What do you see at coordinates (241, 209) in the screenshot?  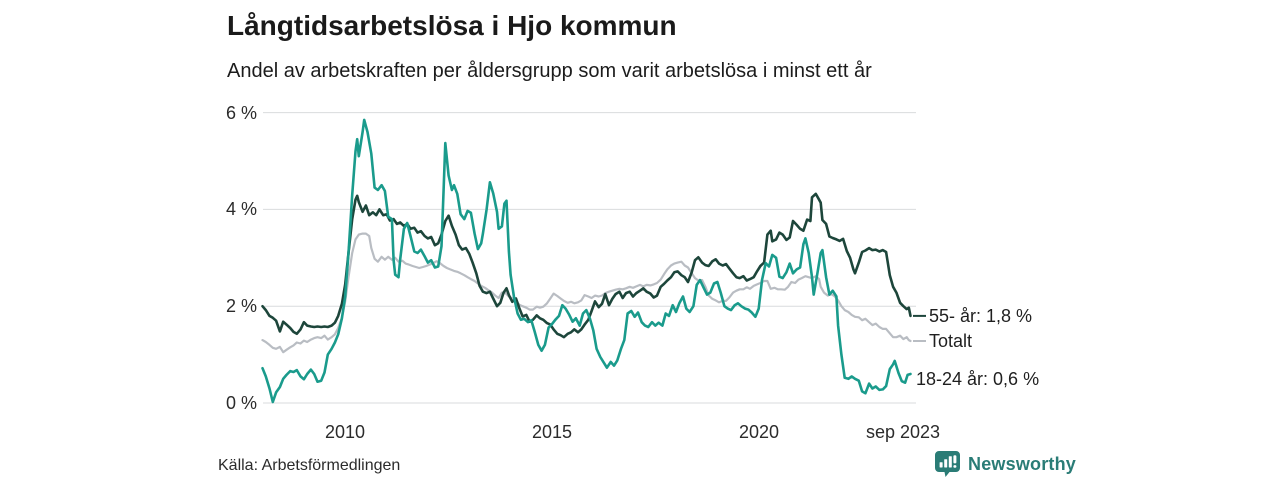 I see `y-axis-tick-label: 4 %` at bounding box center [241, 209].